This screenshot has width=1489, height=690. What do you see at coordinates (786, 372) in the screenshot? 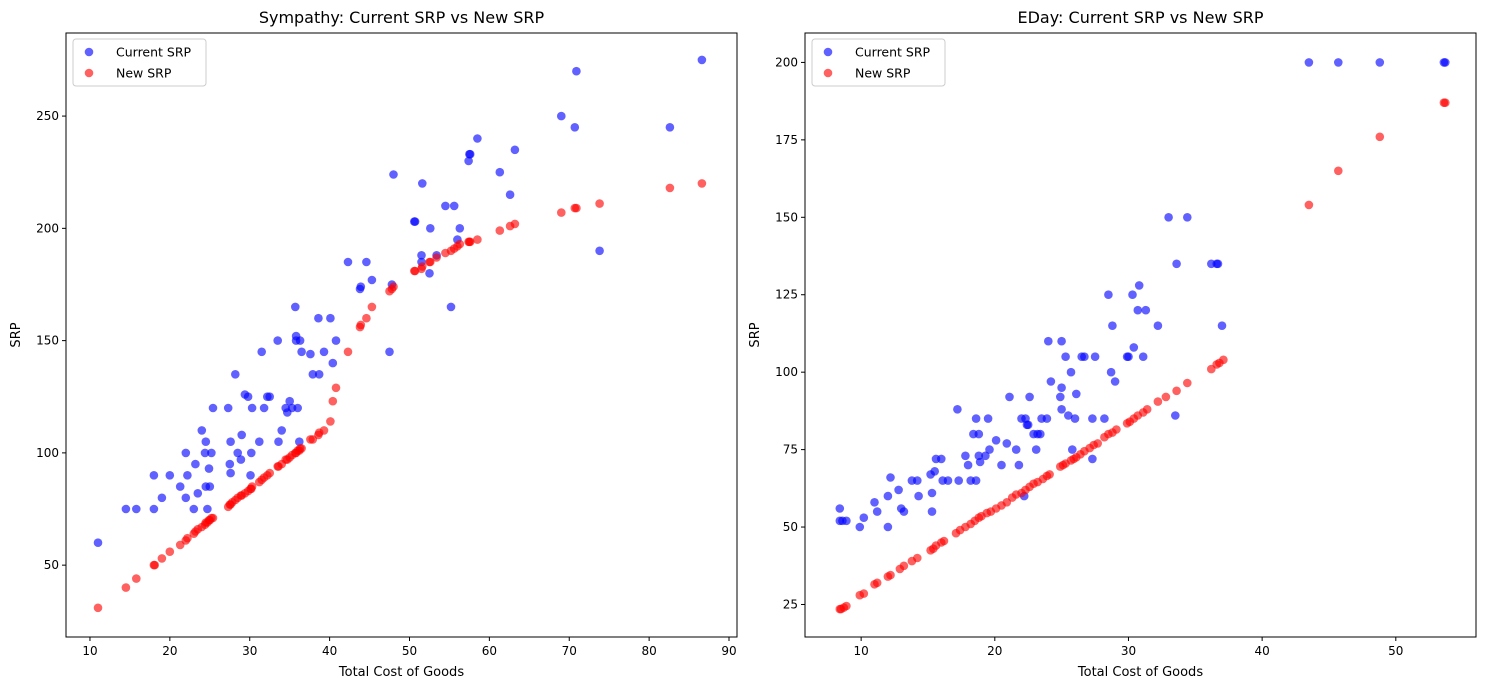
I see `y-tick-label: 100` at bounding box center [786, 372].